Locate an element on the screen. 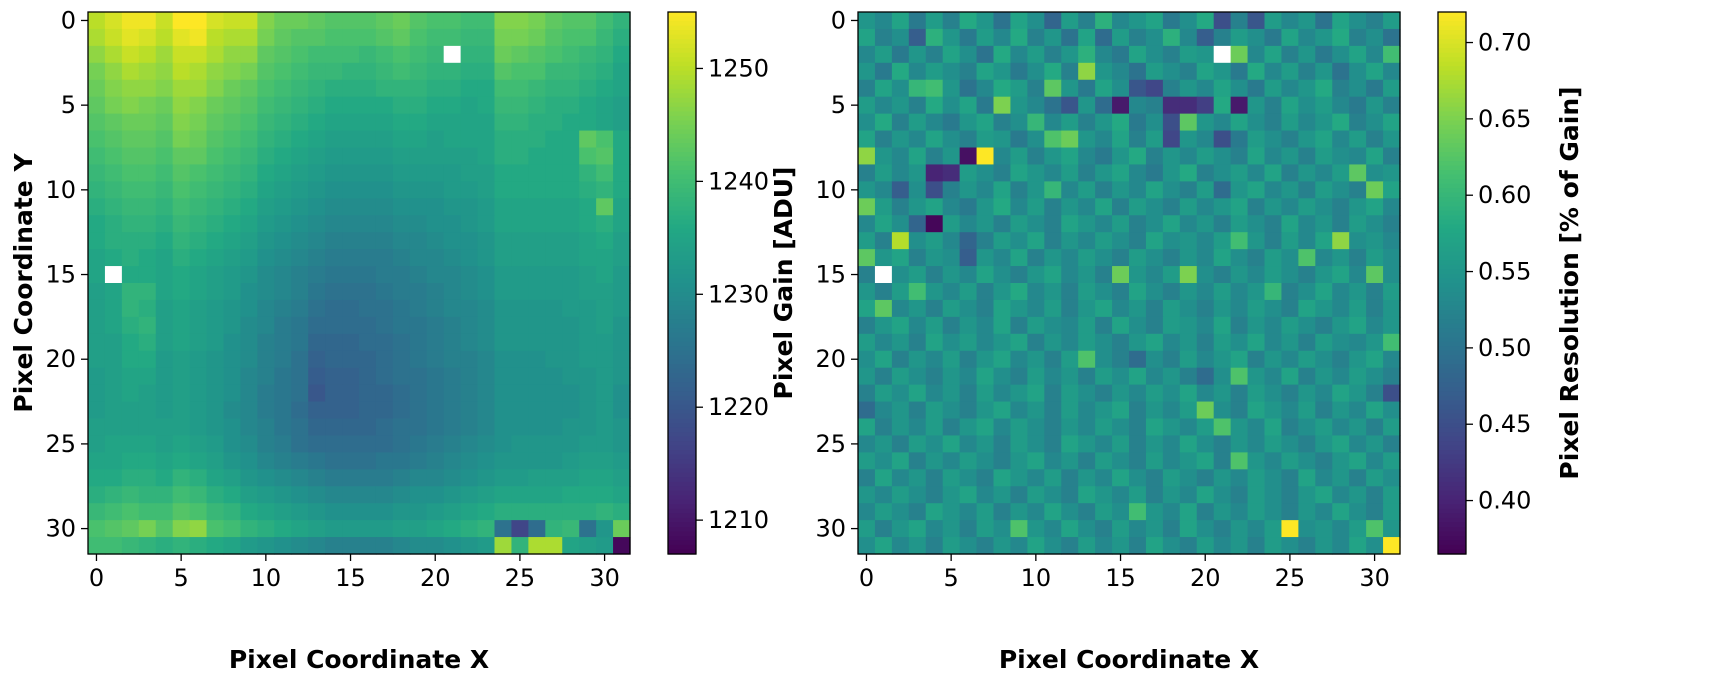 Image resolution: width=1723 pixels, height=677 pixels. x-tick-label: 20 is located at coordinates (435, 578).